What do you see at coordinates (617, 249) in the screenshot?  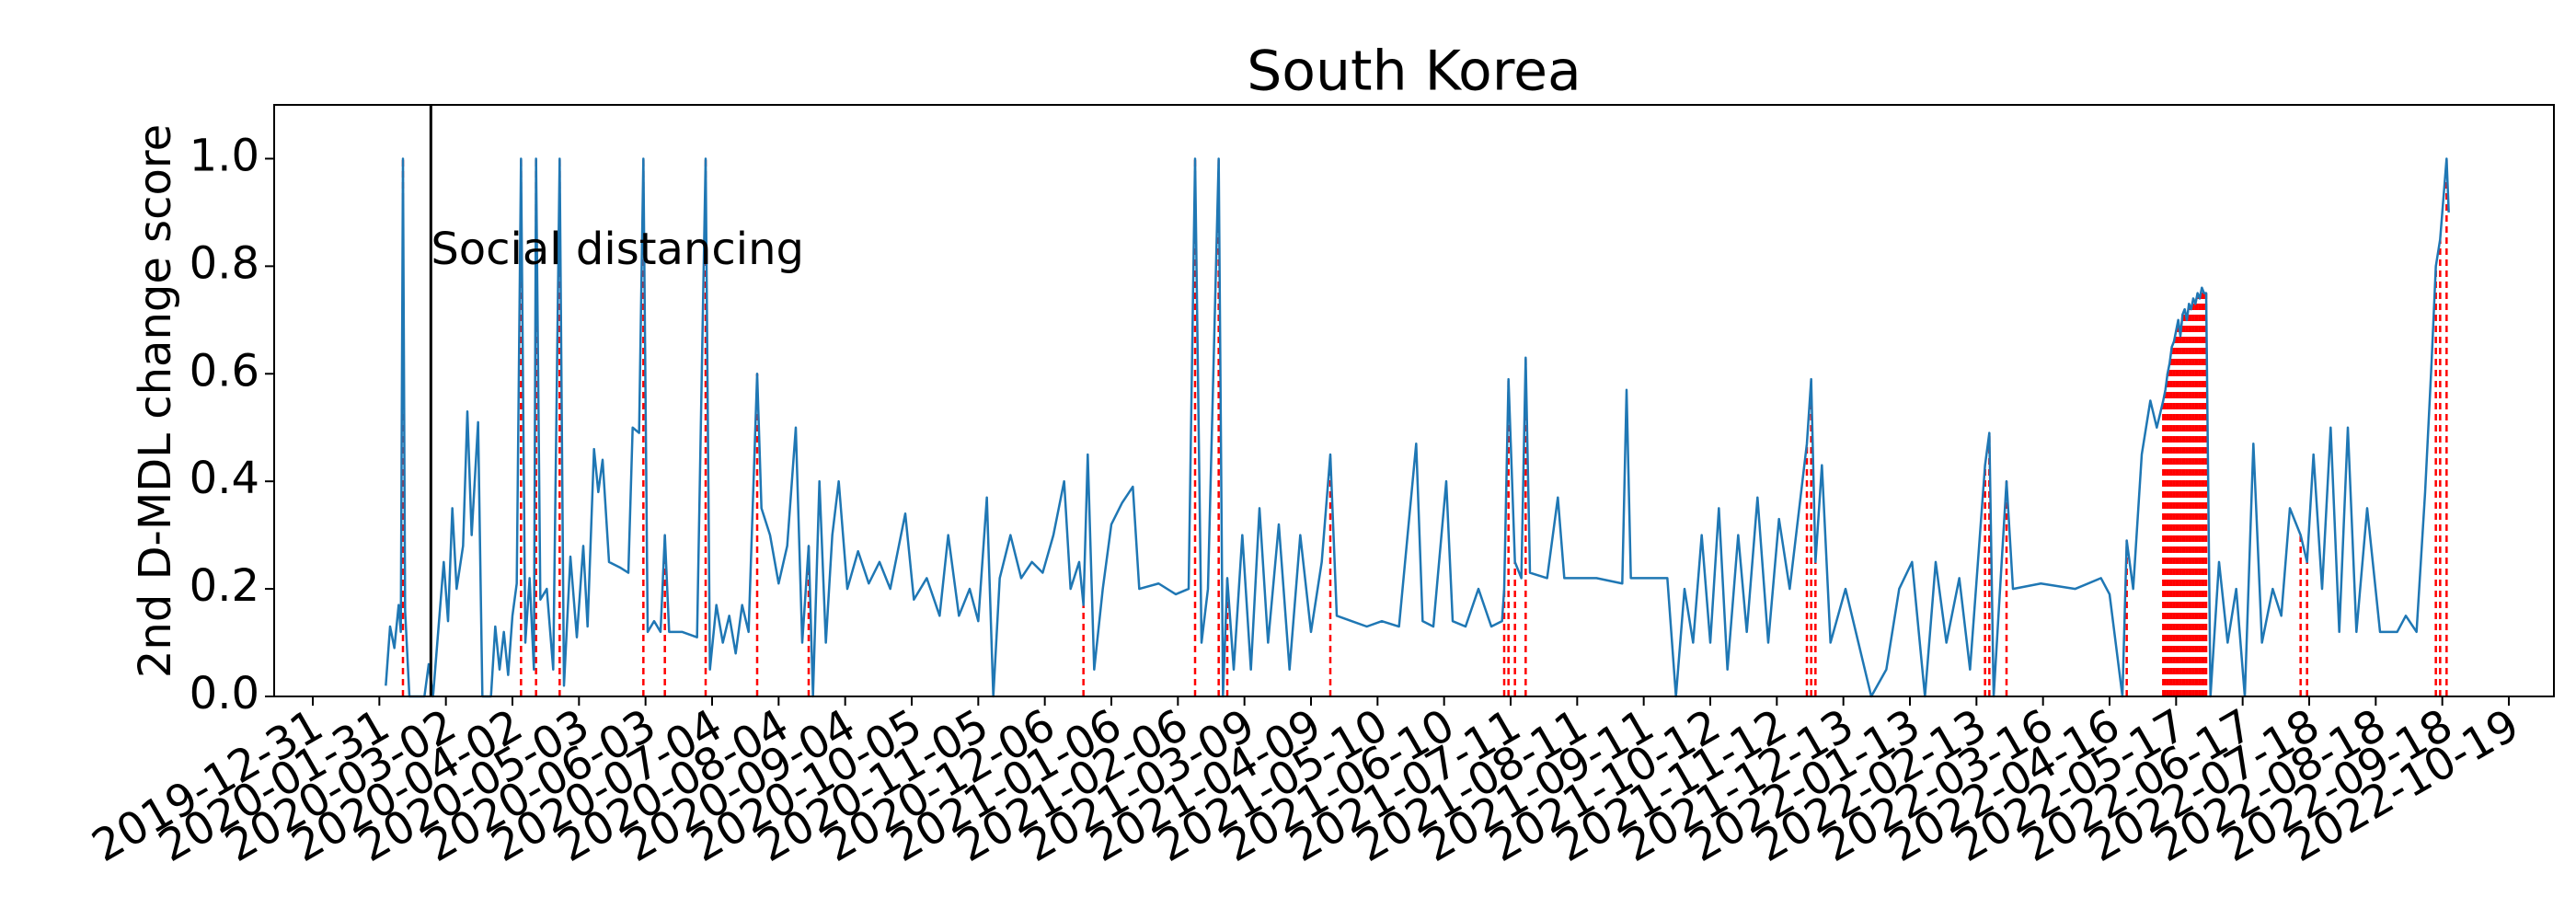 I see `event-label: Social distancing` at bounding box center [617, 249].